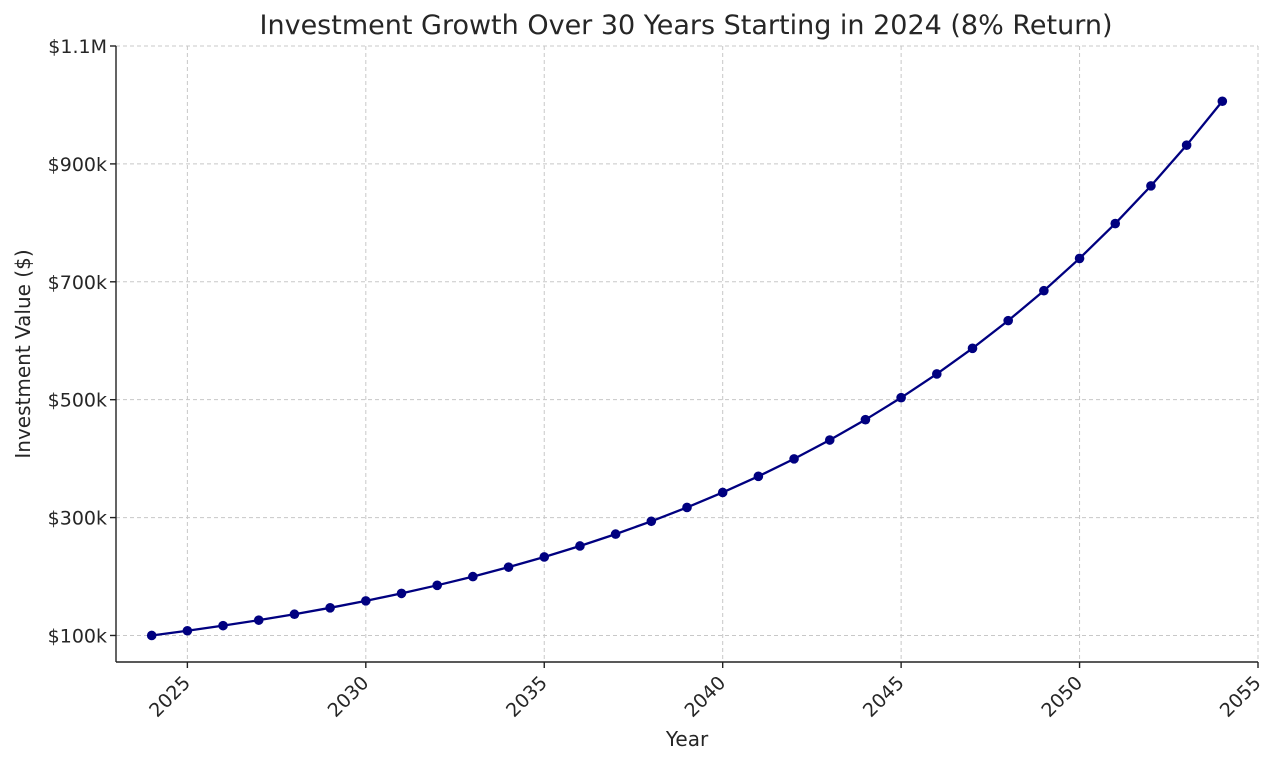  What do you see at coordinates (705, 697) in the screenshot?
I see `x-tick-label: 2040` at bounding box center [705, 697].